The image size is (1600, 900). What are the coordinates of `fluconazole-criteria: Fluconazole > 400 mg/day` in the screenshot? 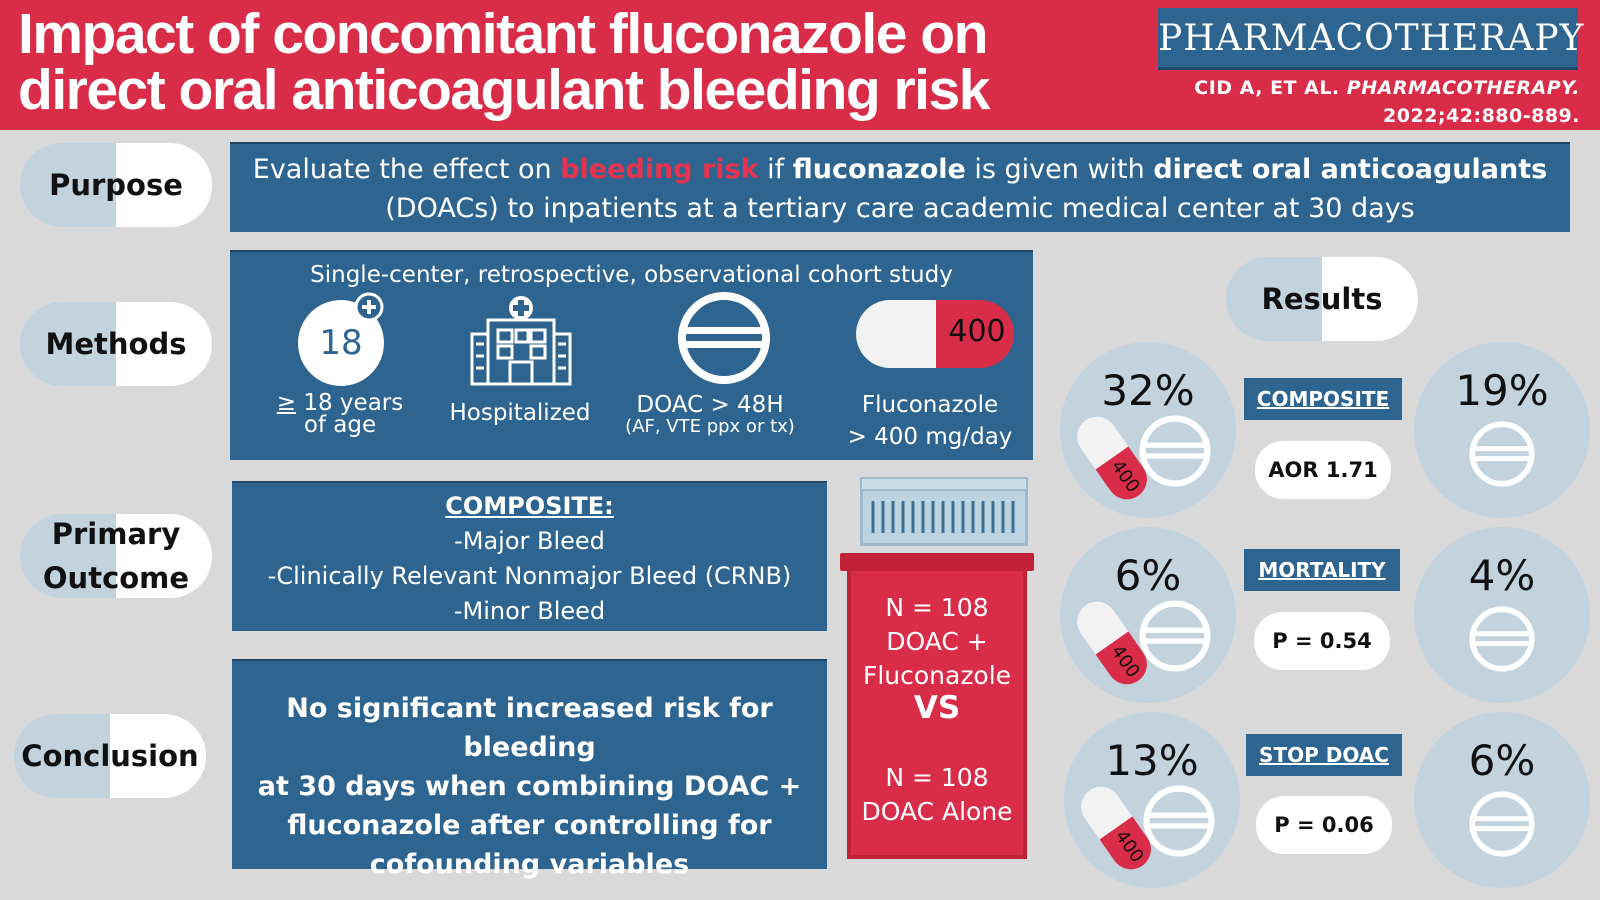 It's located at (930, 421).